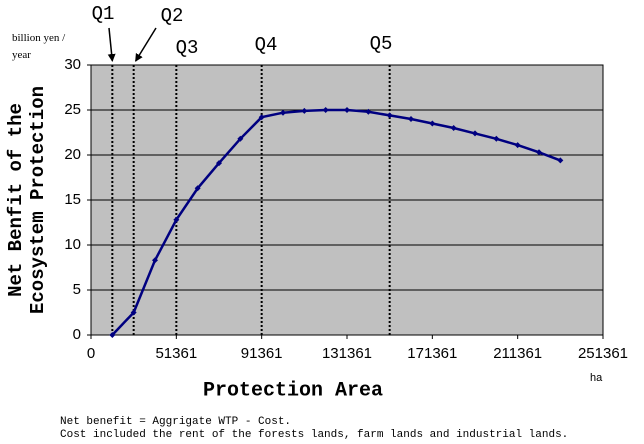  What do you see at coordinates (293, 390) in the screenshot?
I see `x-axis-label: Protection Area` at bounding box center [293, 390].